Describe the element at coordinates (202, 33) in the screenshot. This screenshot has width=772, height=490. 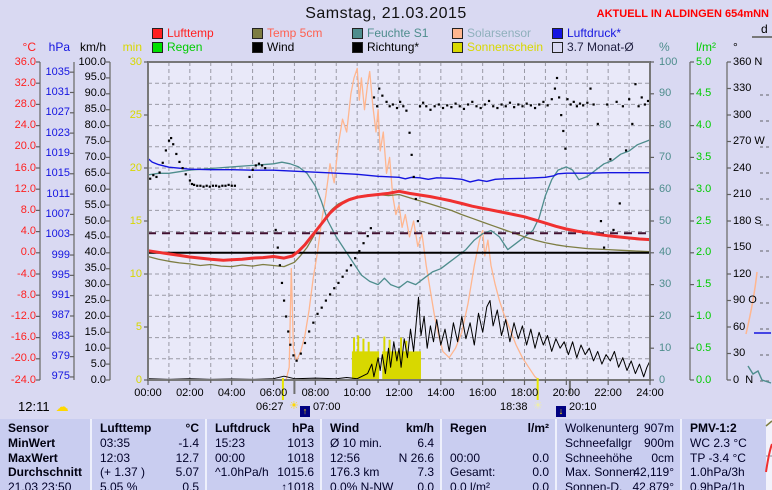
I see `legend-item-lufttemp: Lufttemp` at that location.